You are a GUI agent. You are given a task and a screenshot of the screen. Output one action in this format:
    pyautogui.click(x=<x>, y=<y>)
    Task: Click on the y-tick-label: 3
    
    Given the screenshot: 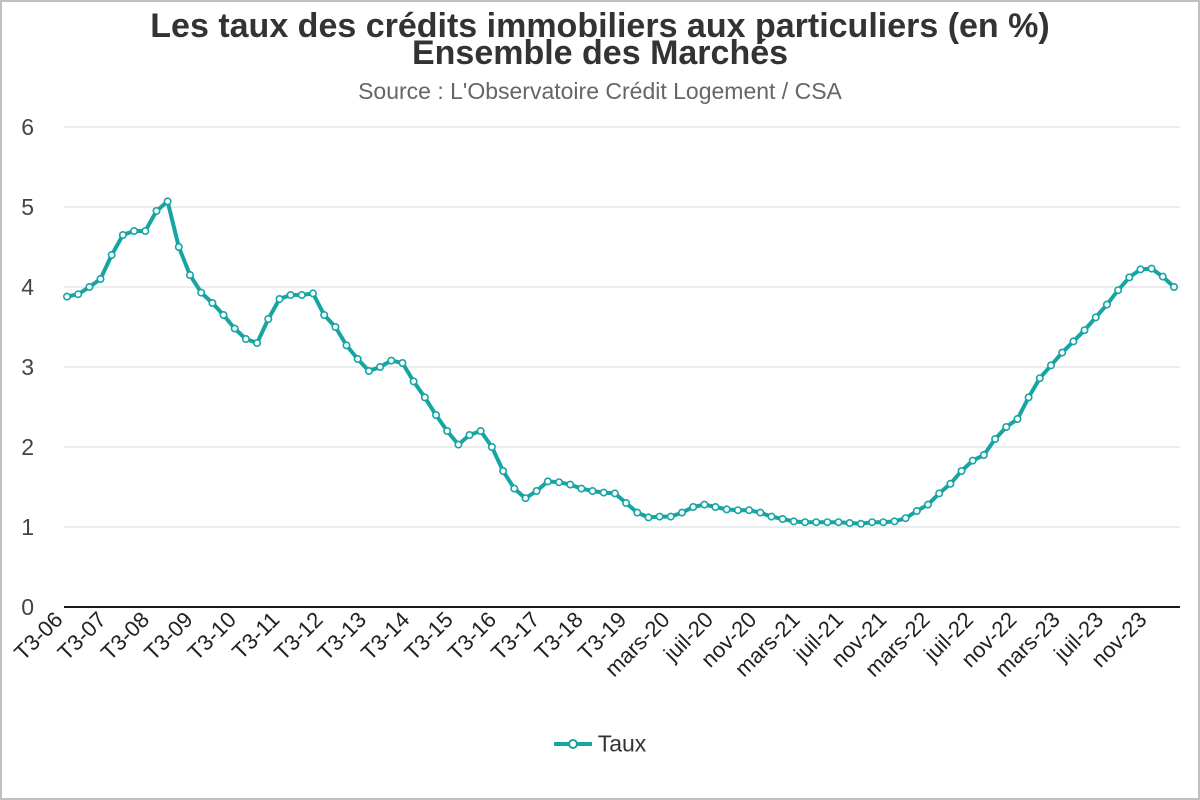 What is the action you would take?
    pyautogui.click(x=27, y=367)
    